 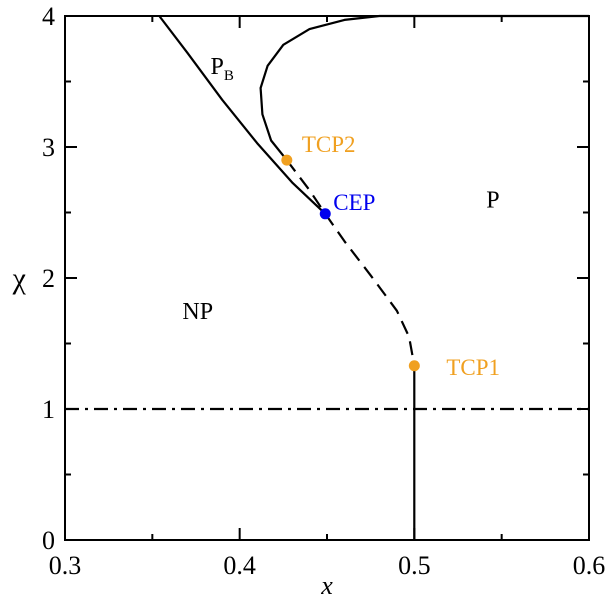 What do you see at coordinates (350, 262) in the screenshot?
I see `series-line-3-dashed` at bounding box center [350, 262].